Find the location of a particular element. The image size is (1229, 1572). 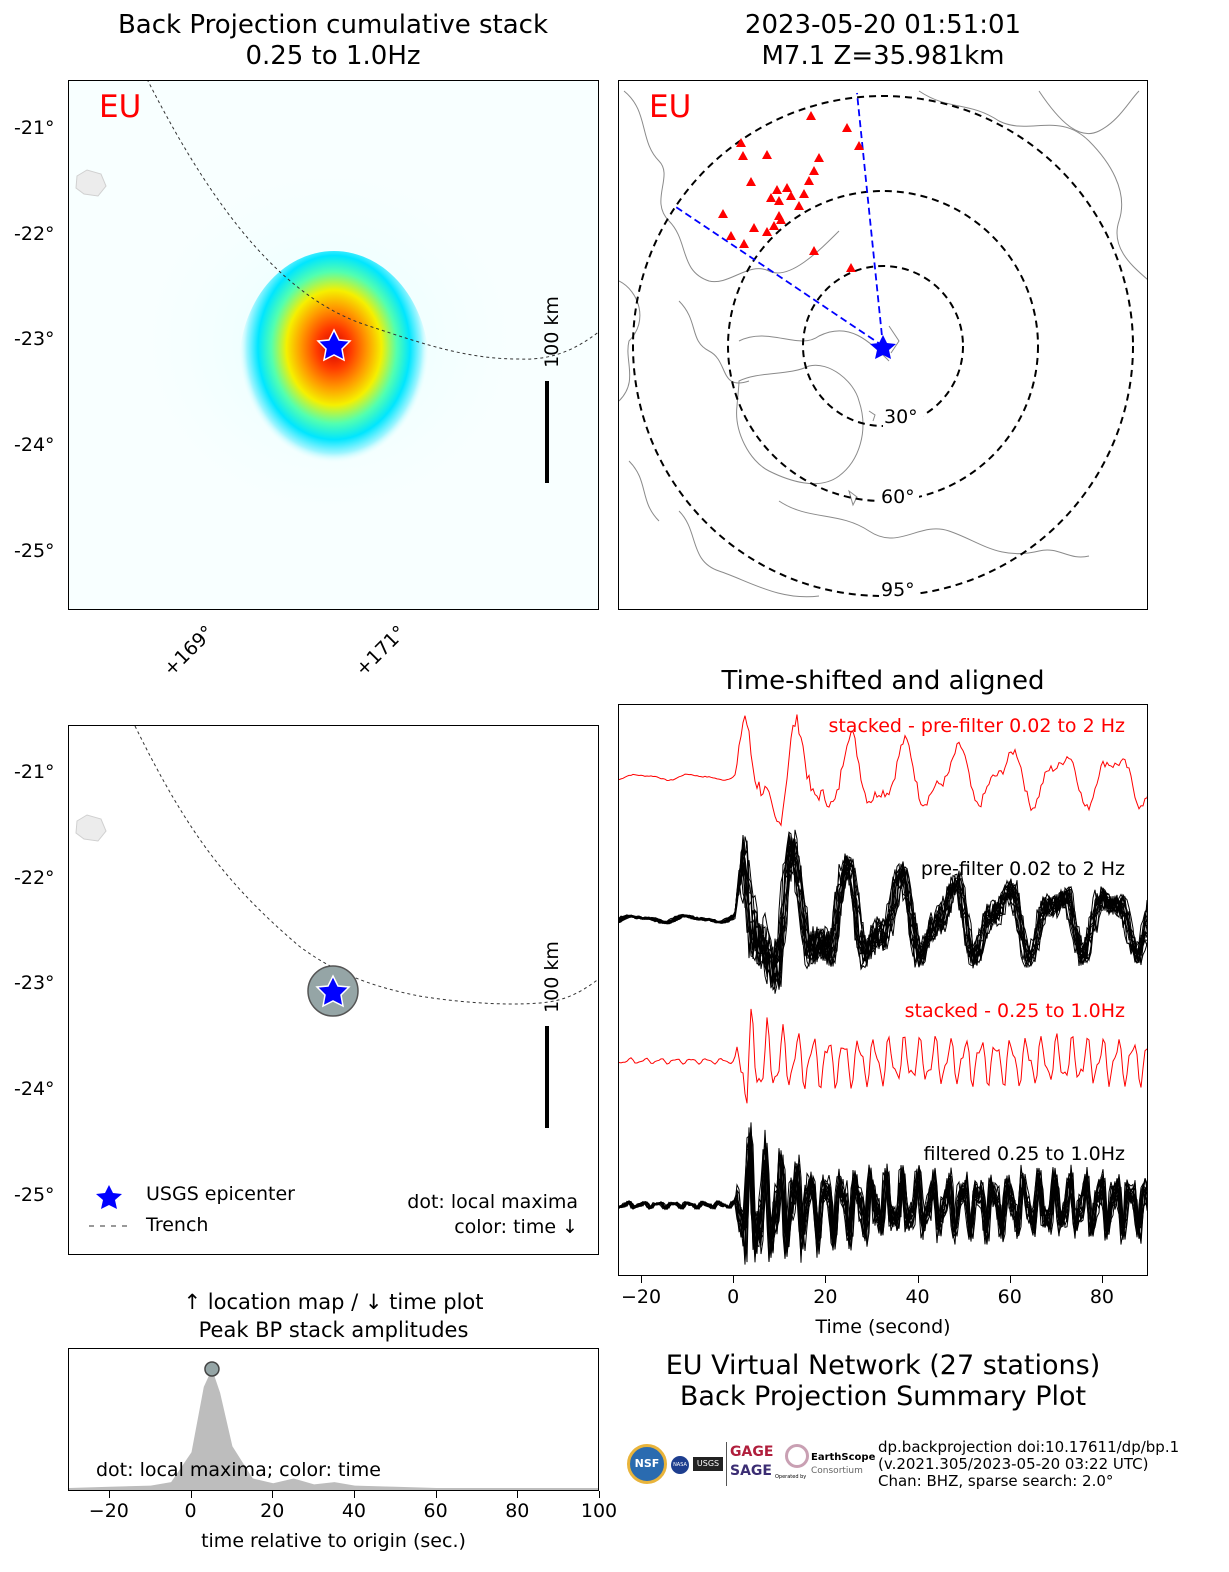

nsf-logo: NSF is located at coordinates (647, 1464).